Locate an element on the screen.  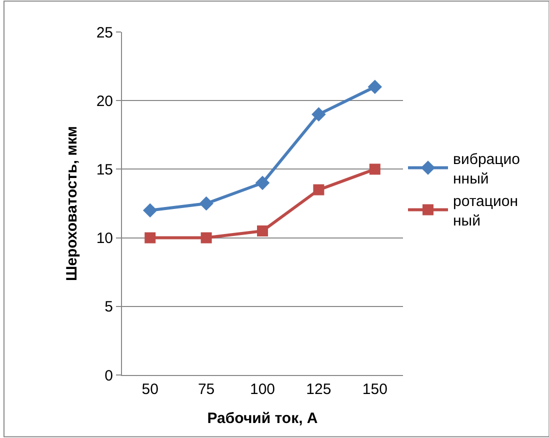
x-tick-label: 100 is located at coordinates (263, 389).